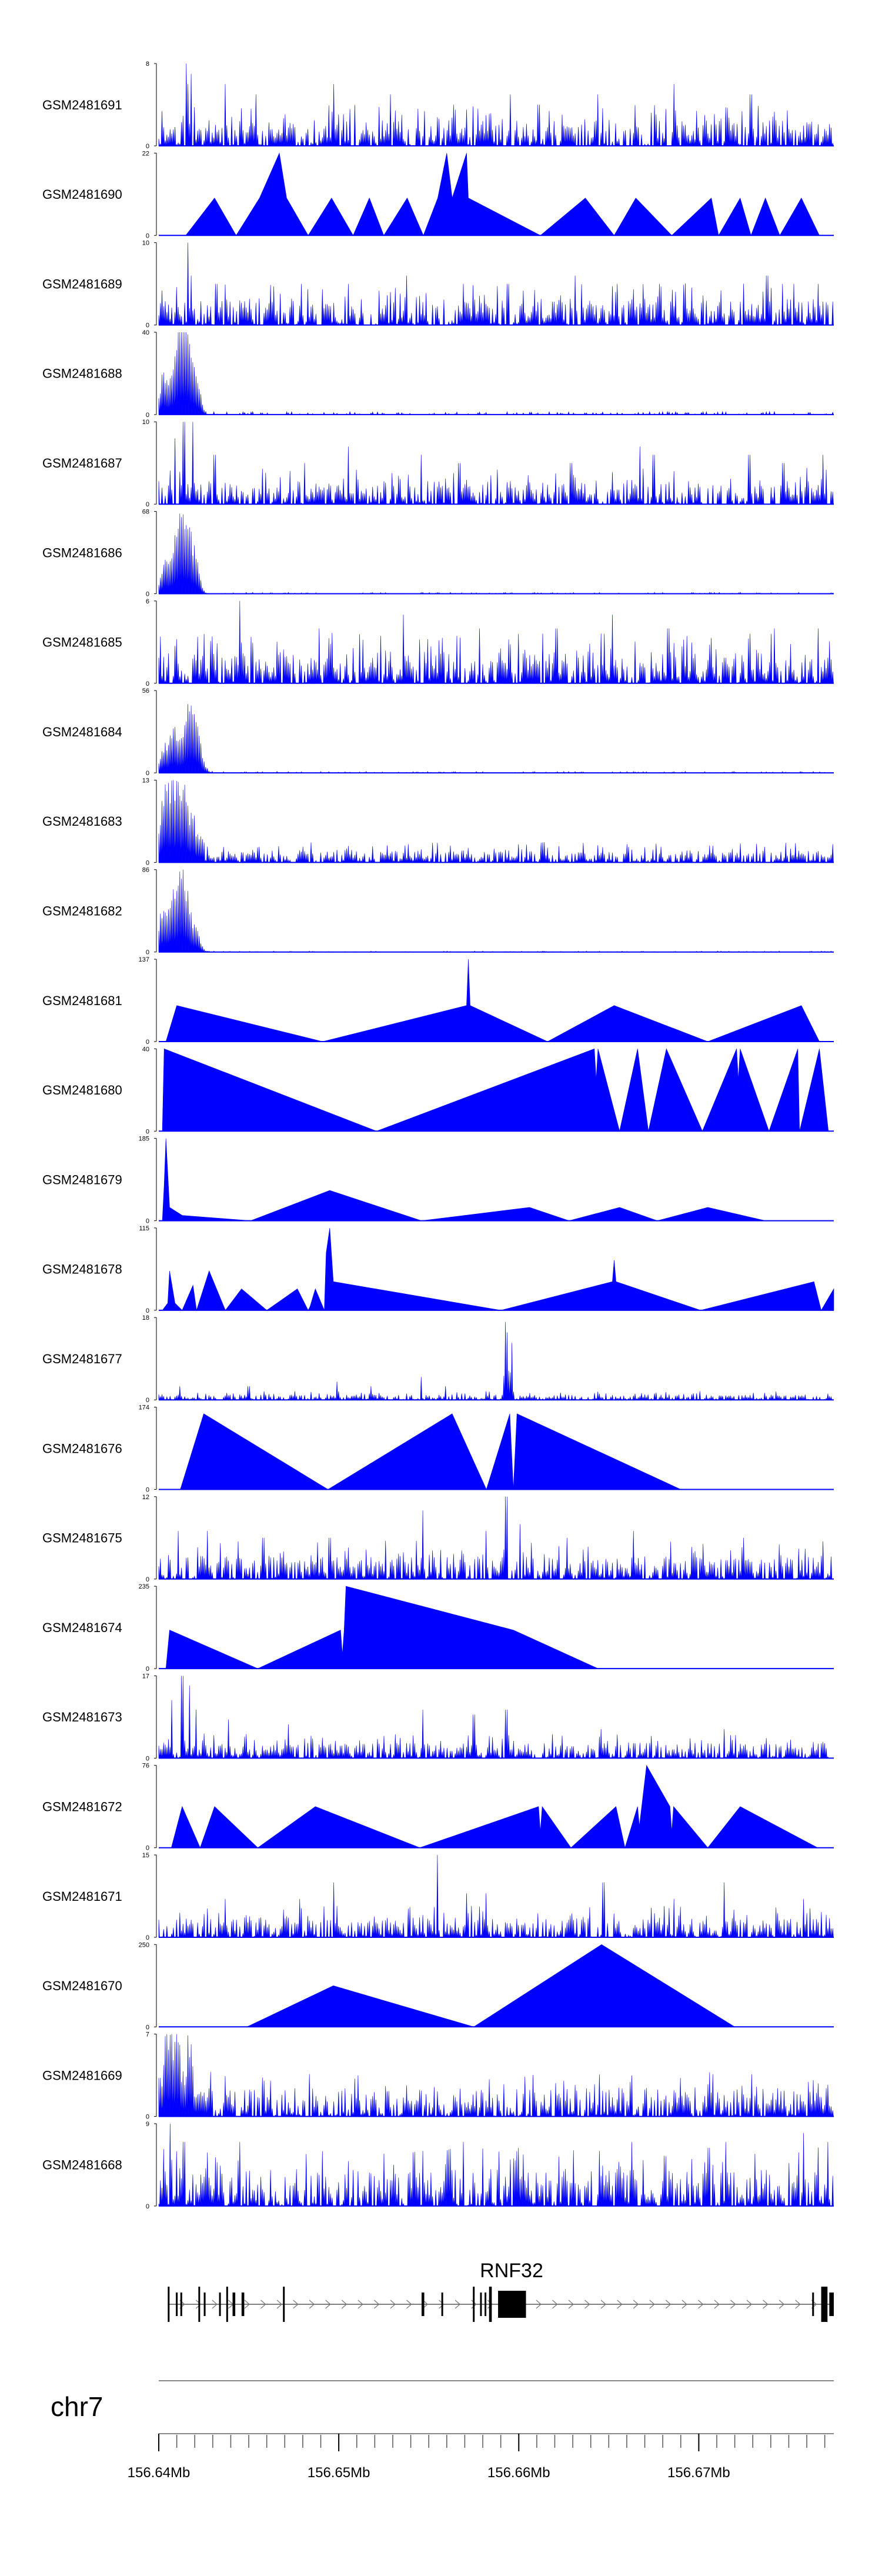  Describe the element at coordinates (339, 2473) in the screenshot. I see `x-axis-tick-label: 156.65Mb` at that location.